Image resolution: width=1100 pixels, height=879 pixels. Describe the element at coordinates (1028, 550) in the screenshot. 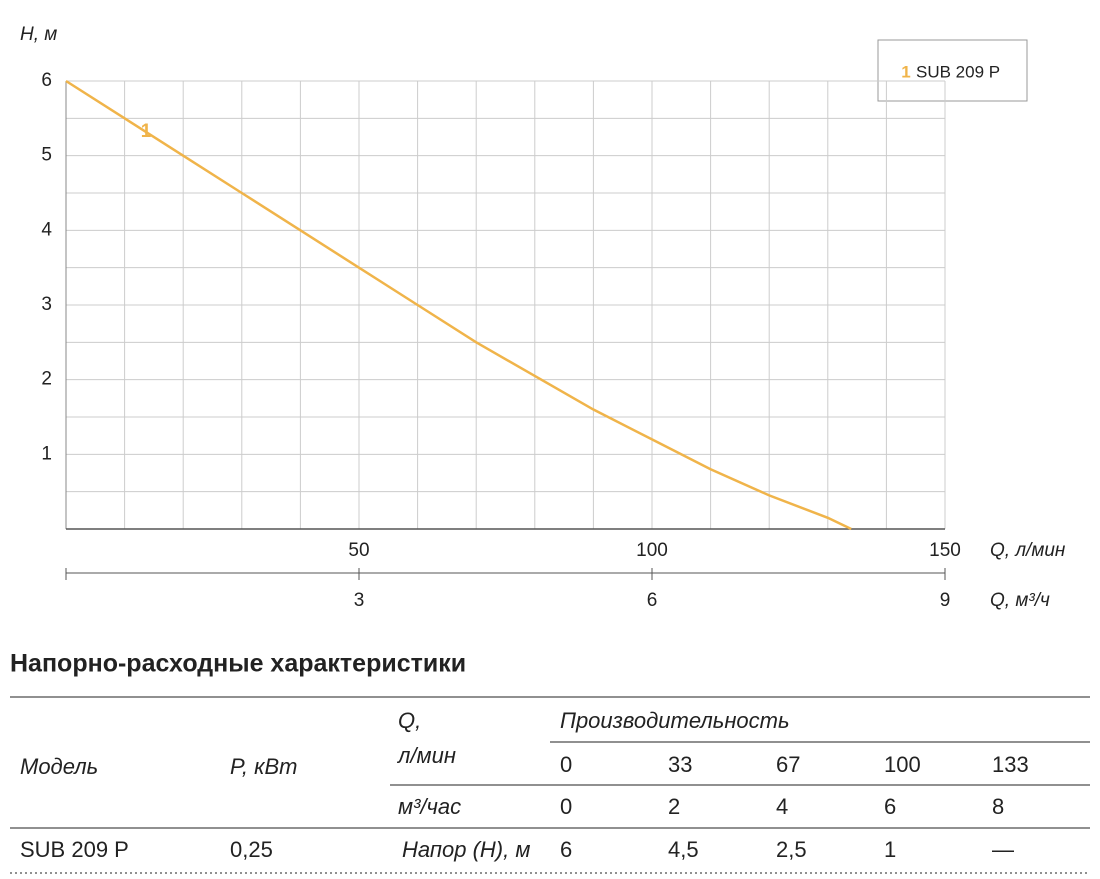

I see `x-axis-label: Q, л/мин` at that location.